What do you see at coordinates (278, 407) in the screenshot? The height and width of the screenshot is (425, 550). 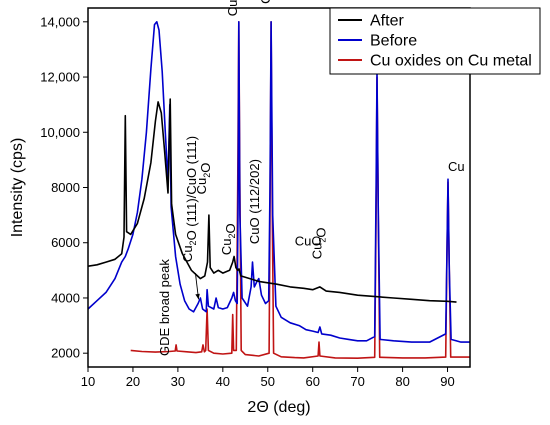 I see `x-axis-title: 2Θ (deg)` at bounding box center [278, 407].